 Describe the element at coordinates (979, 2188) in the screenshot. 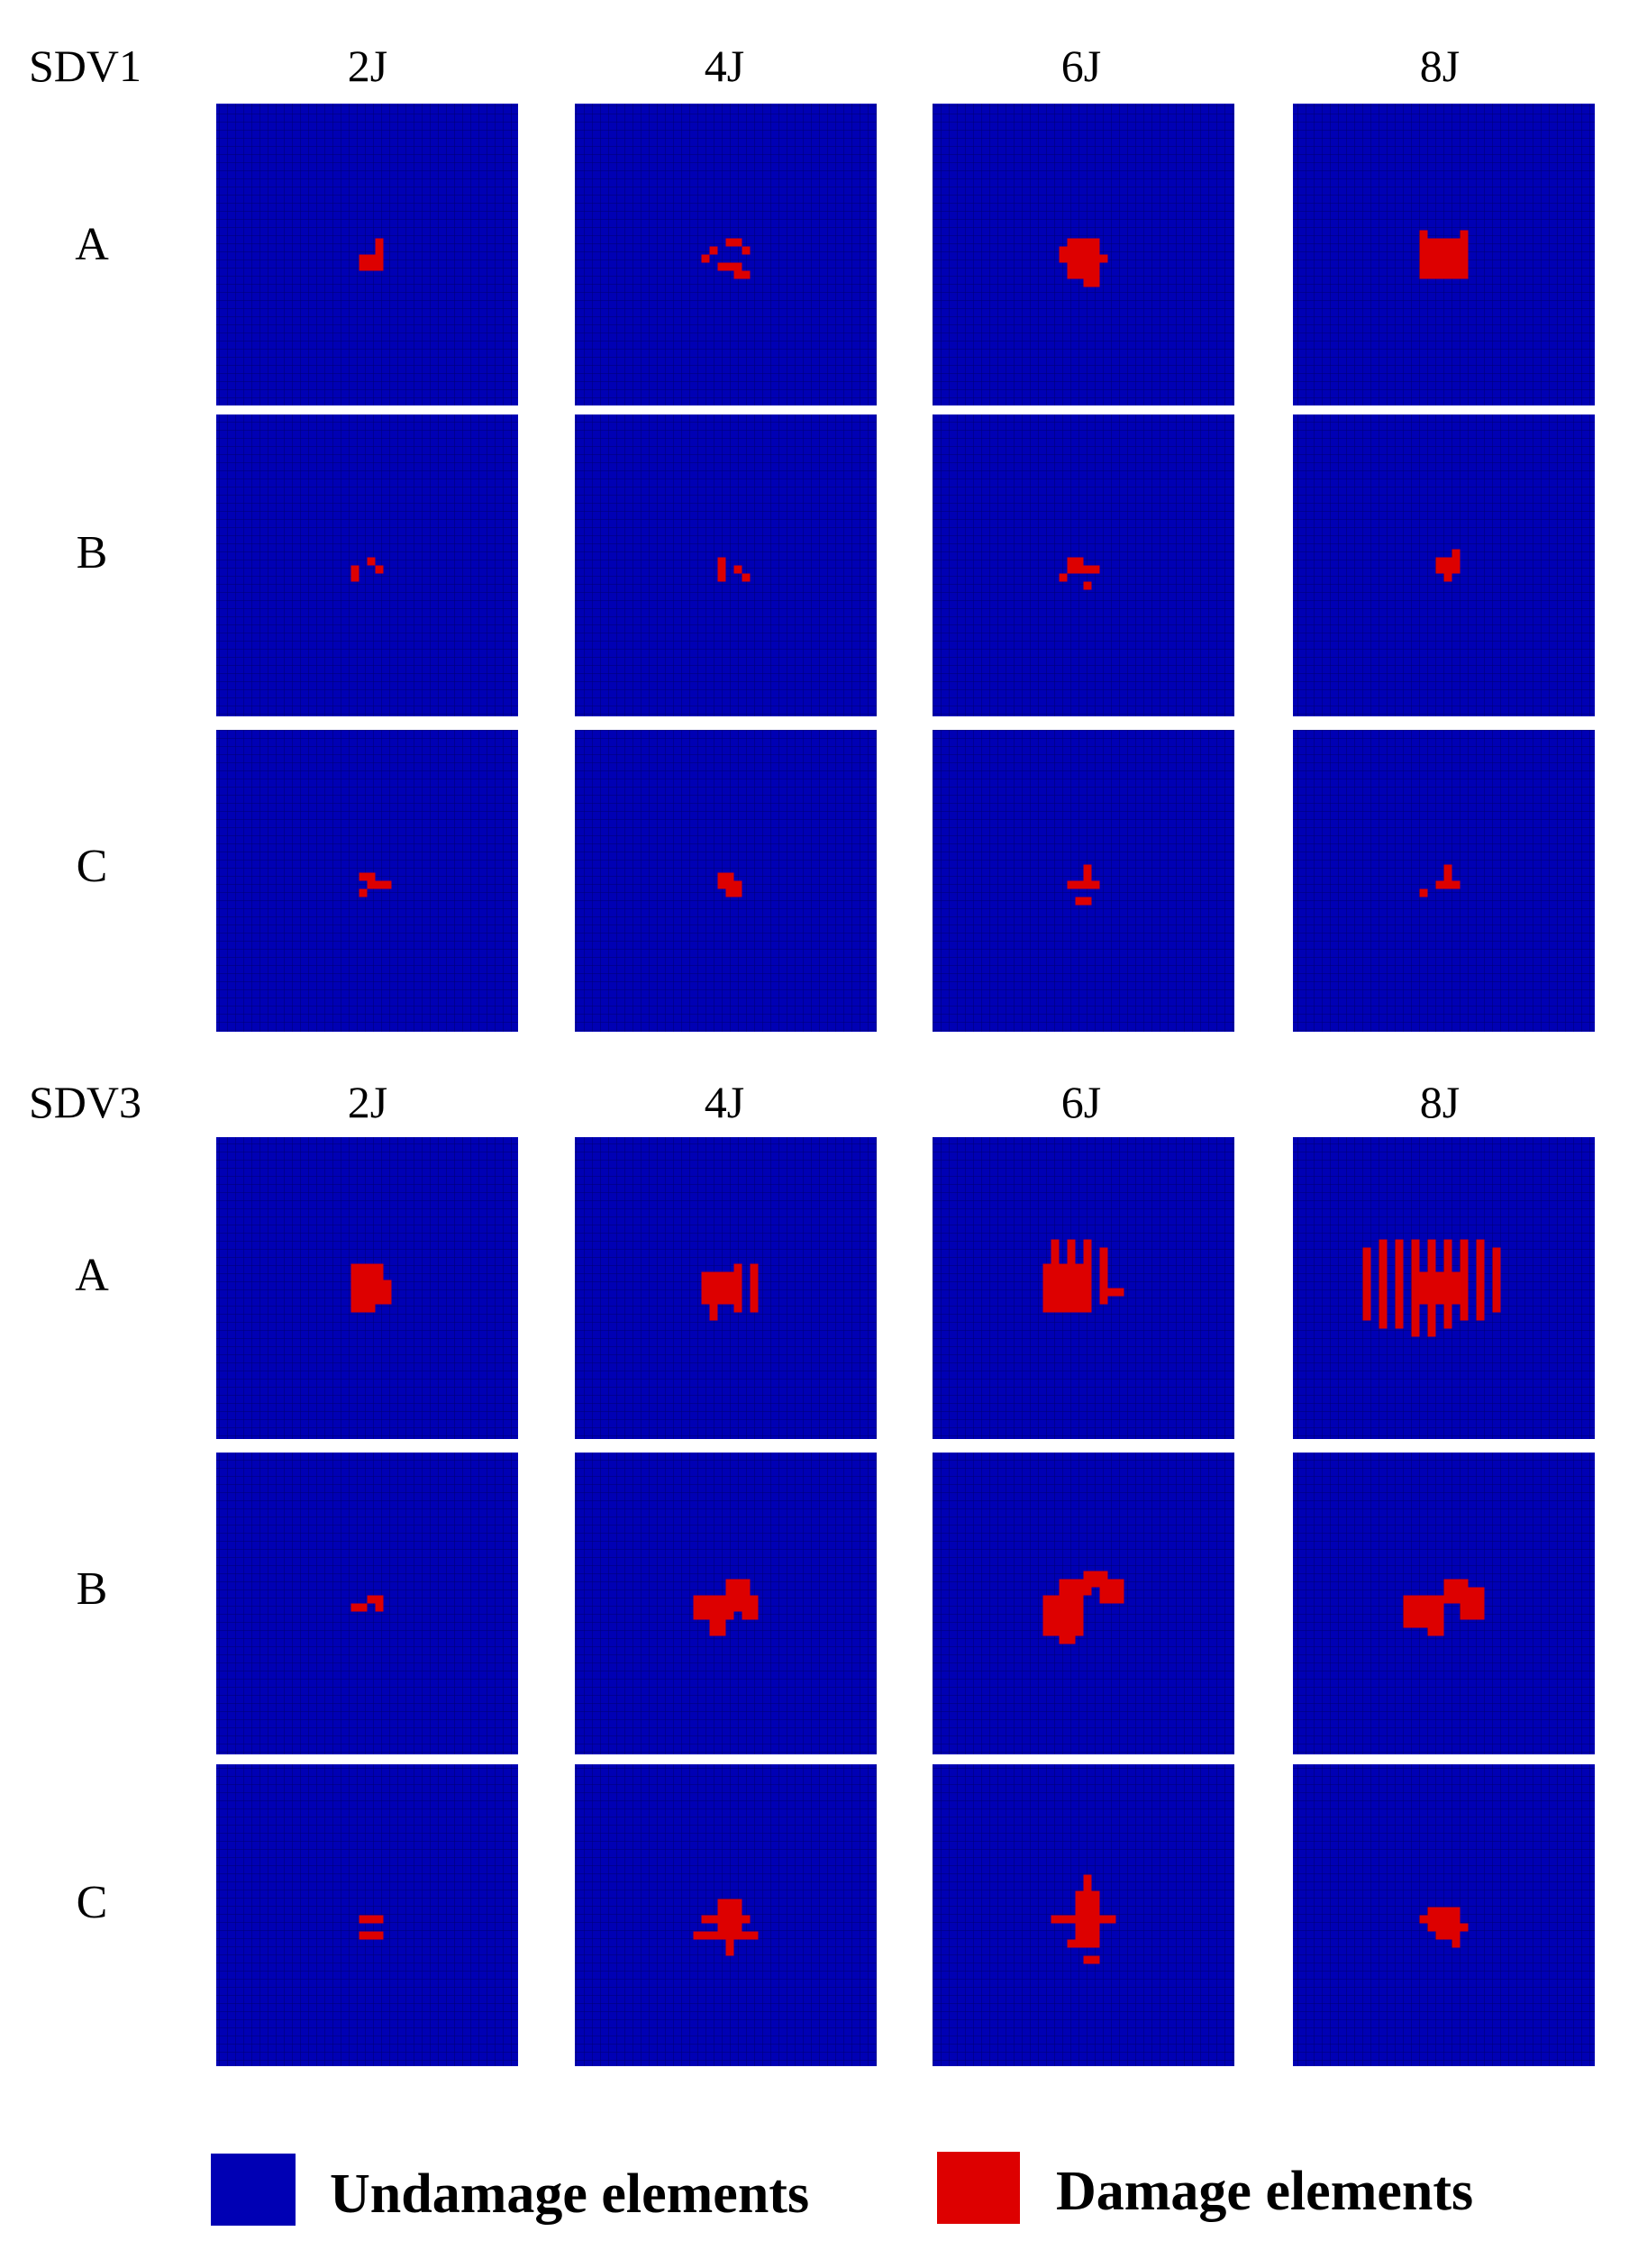

I see `legend-damaged-swatch` at that location.